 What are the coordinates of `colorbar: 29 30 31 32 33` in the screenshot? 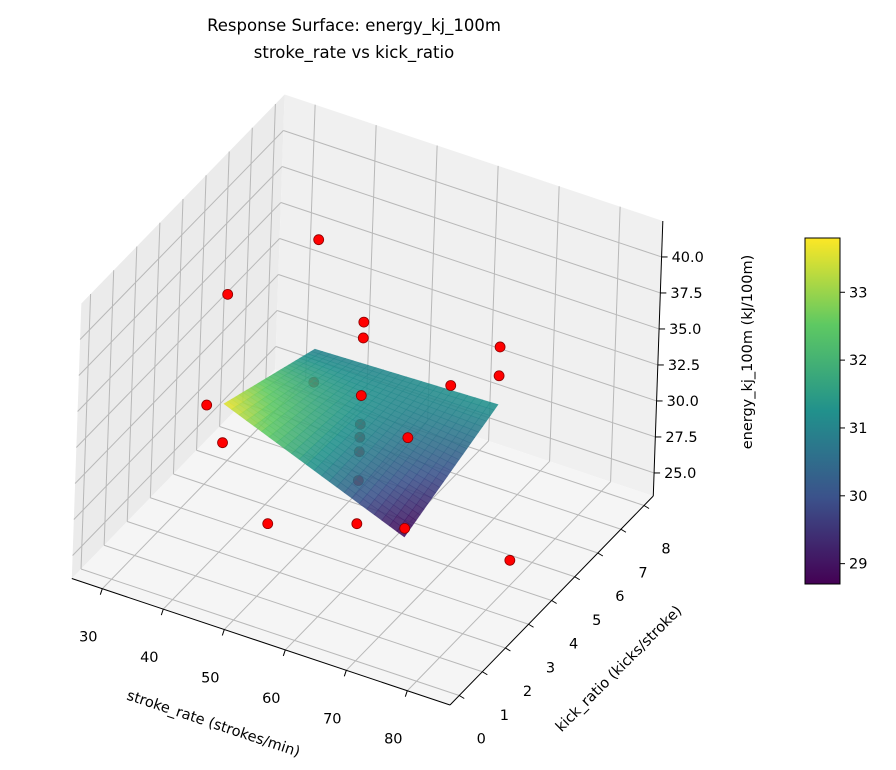 It's located at (835, 411).